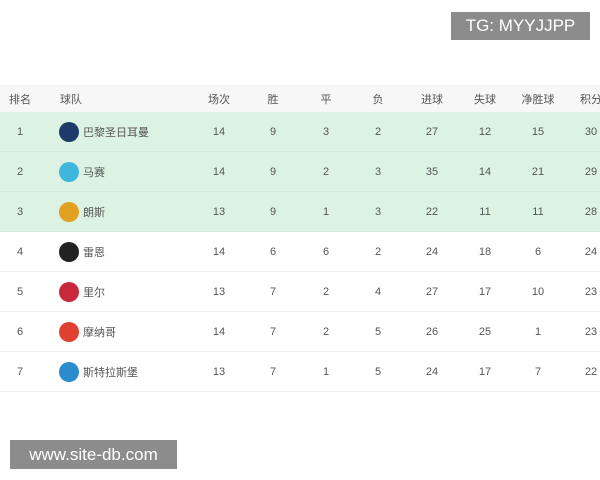 The image size is (600, 480). I want to click on header-rank: 排名, so click(20, 99).